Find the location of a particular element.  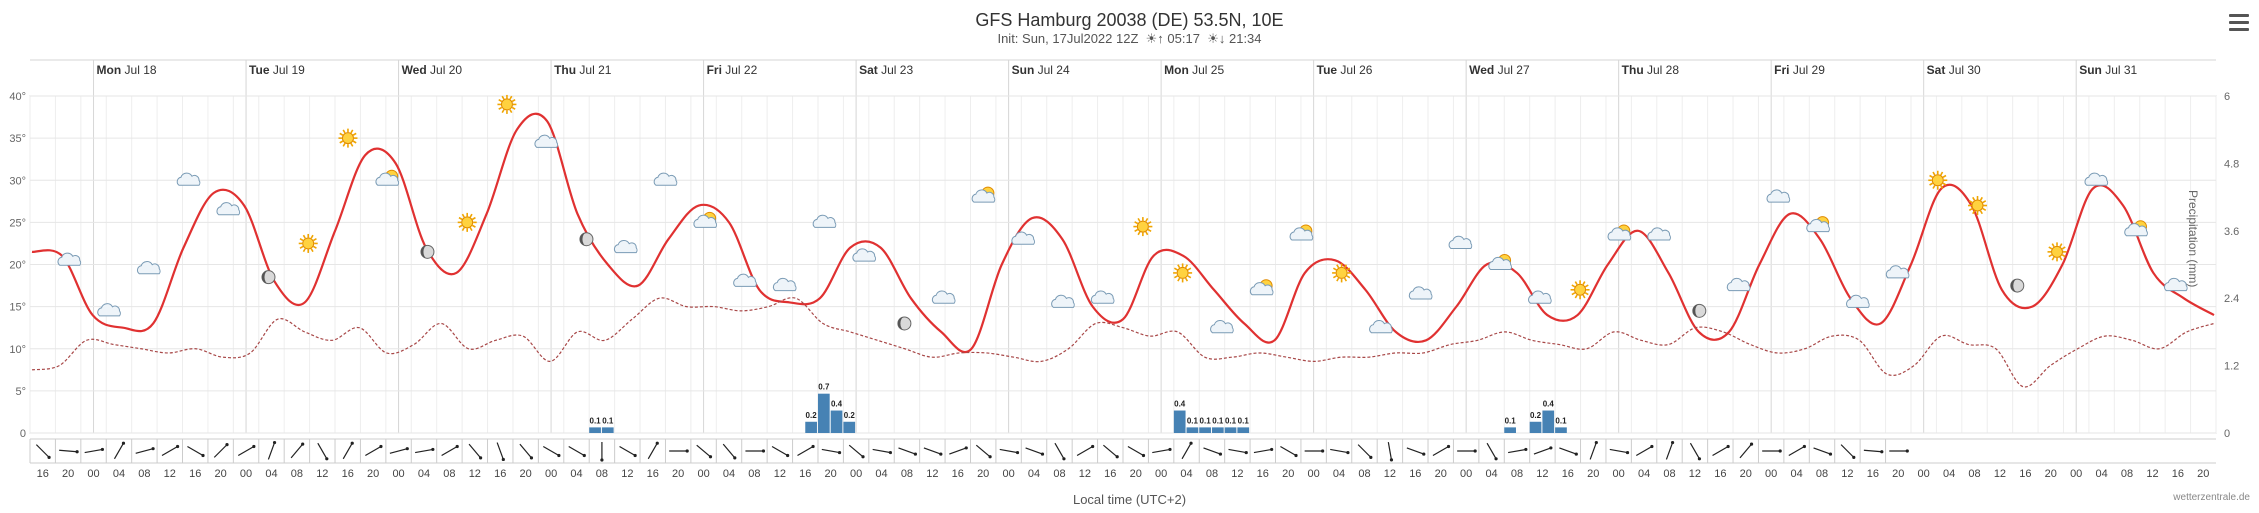

day-label: Wed Jul 27 is located at coordinates (1499, 70).